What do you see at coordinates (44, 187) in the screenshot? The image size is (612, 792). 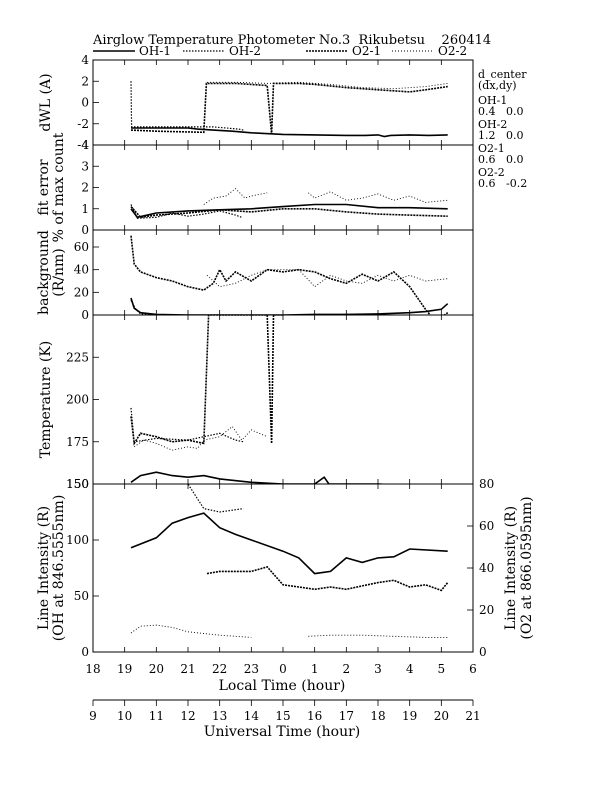 I see `y-axis-title: fit error` at bounding box center [44, 187].